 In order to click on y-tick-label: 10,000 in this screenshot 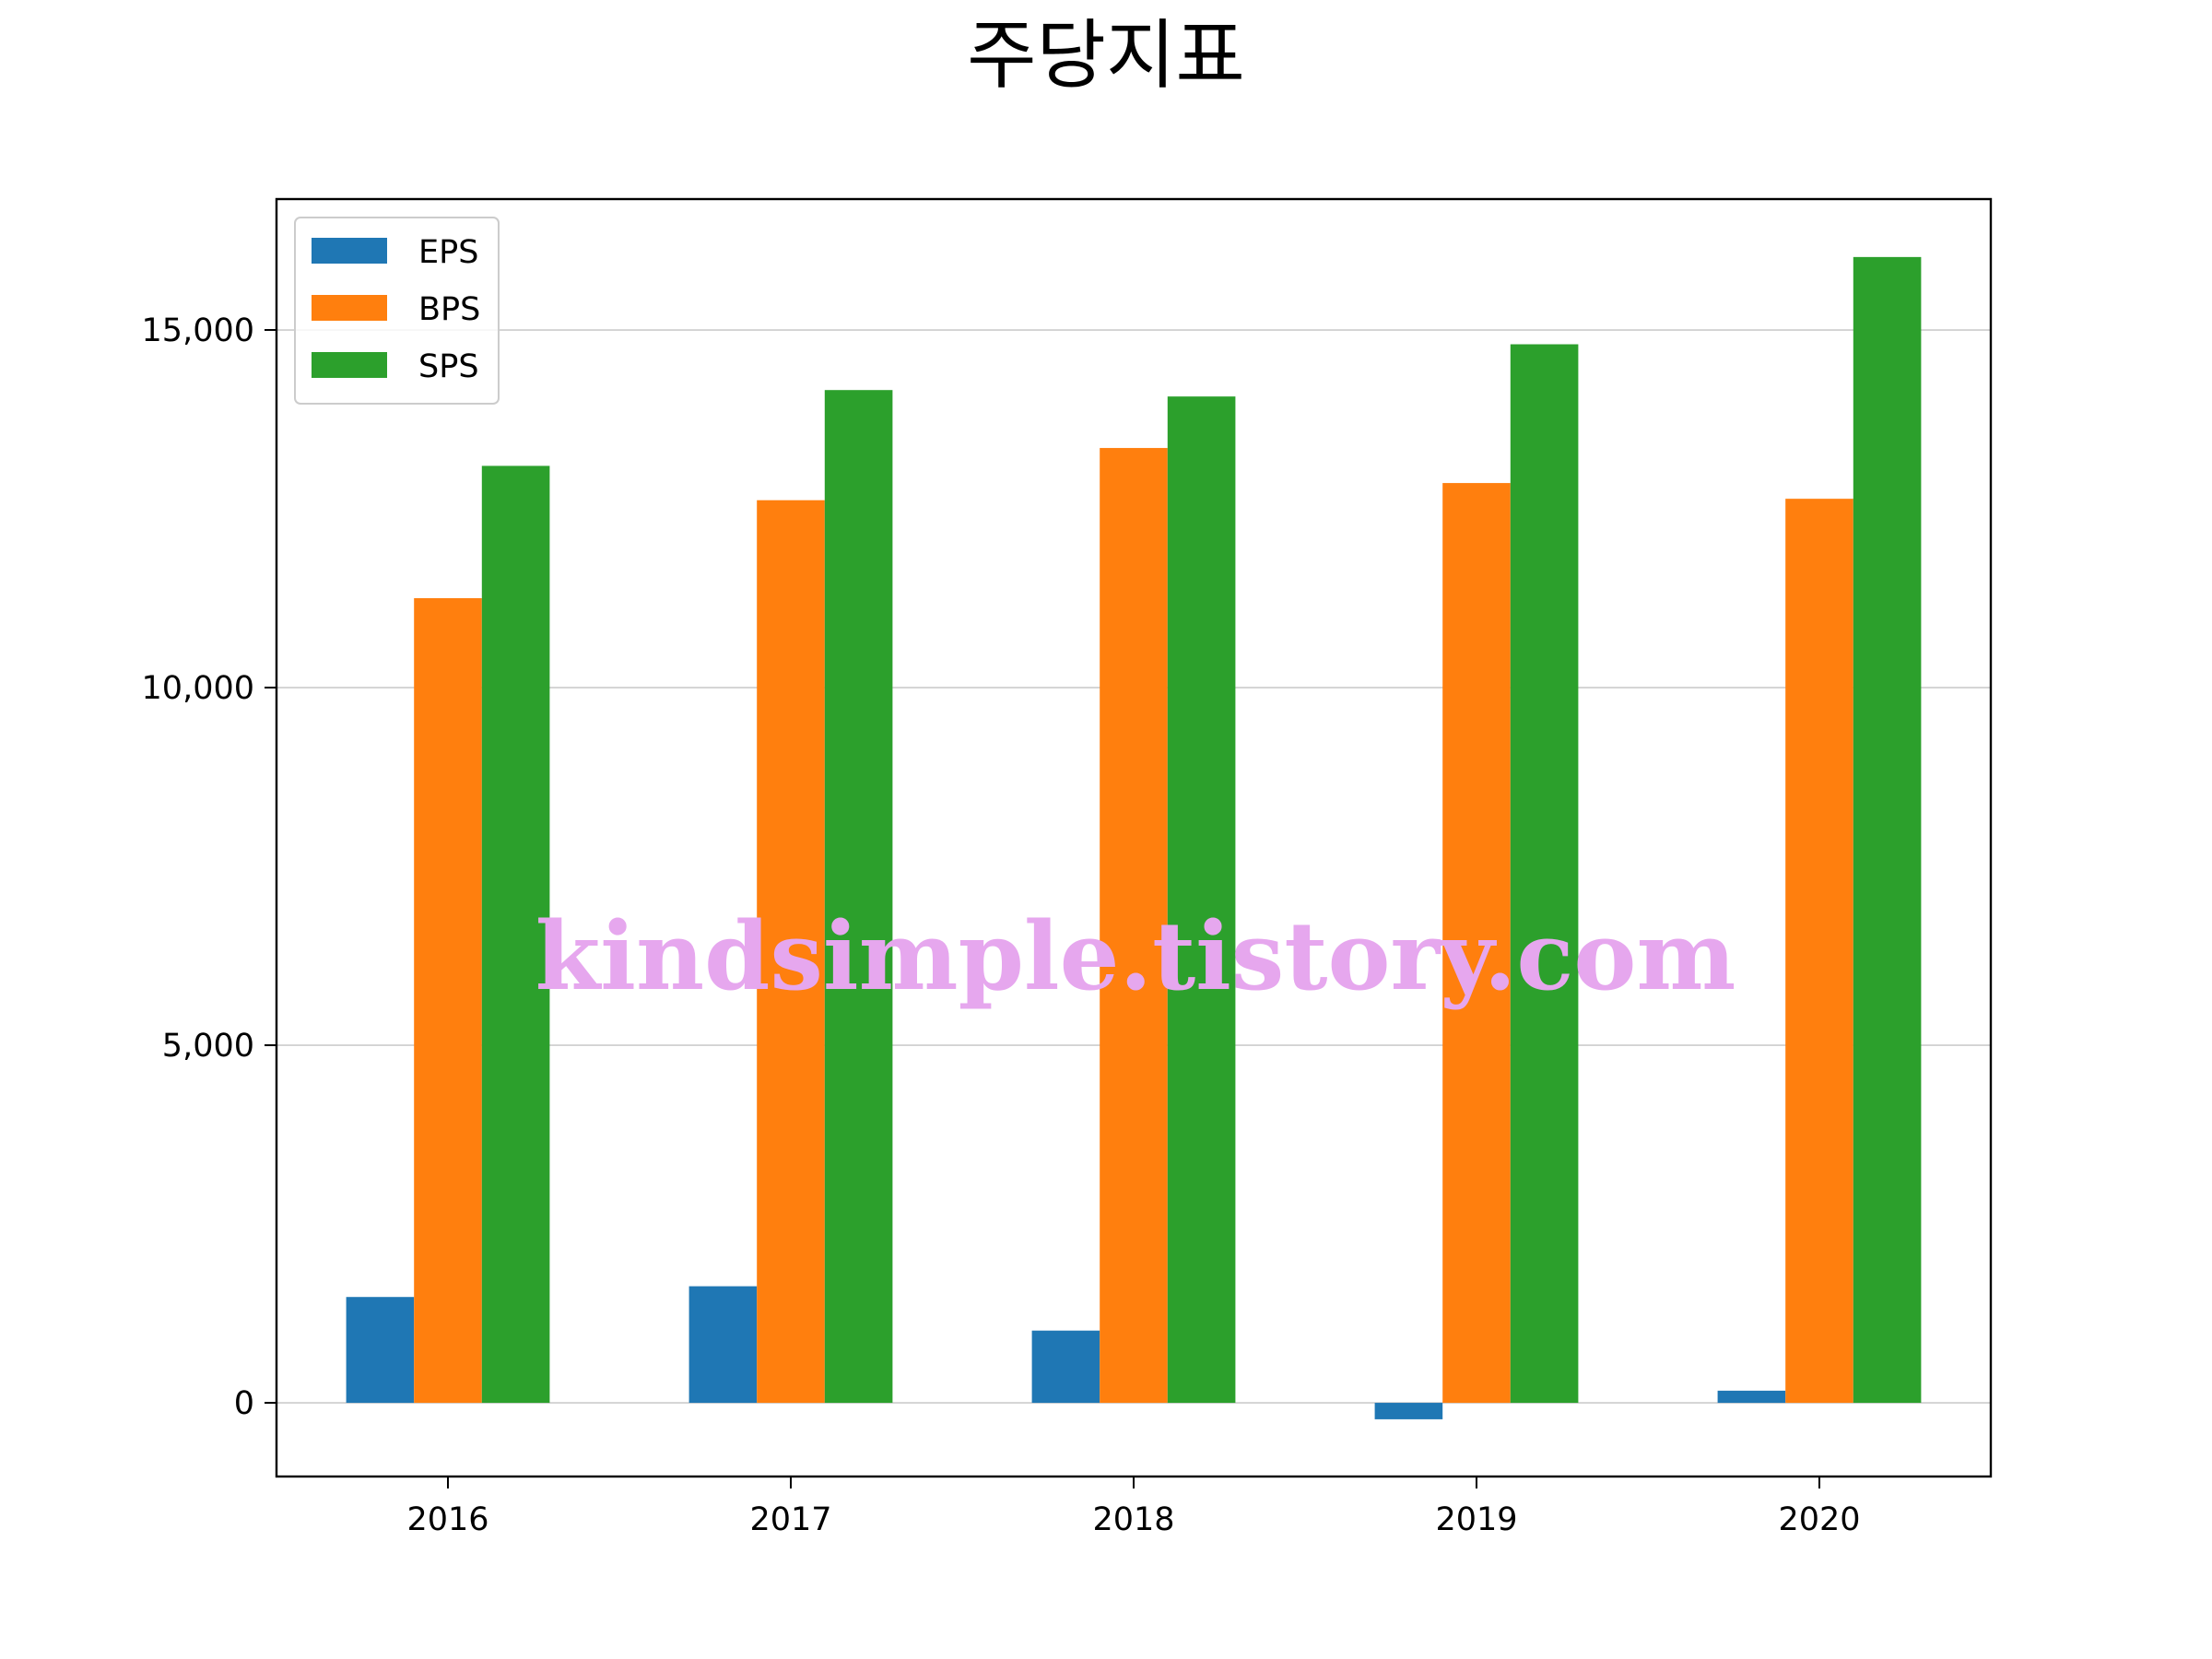, I will do `click(198, 688)`.